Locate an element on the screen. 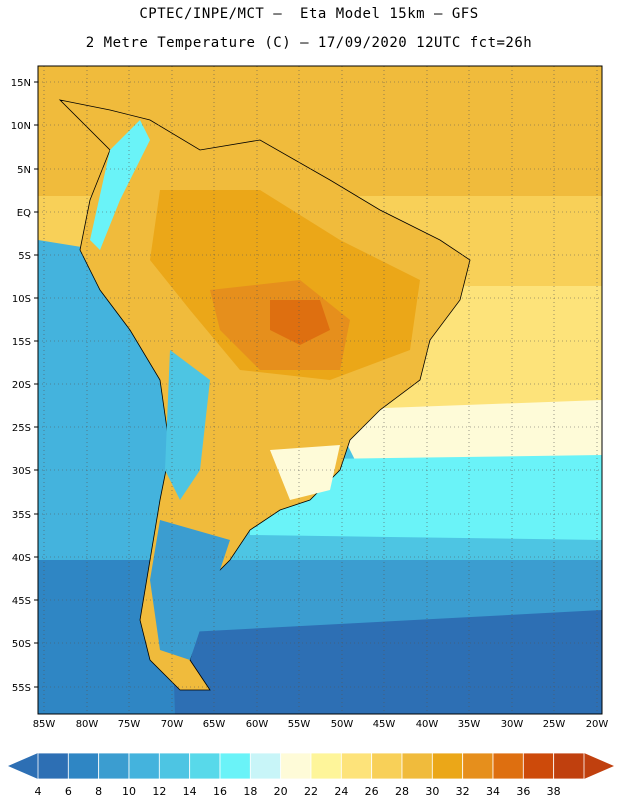 This screenshot has width=618, height=800. lat-label: 10S is located at coordinates (21, 299).